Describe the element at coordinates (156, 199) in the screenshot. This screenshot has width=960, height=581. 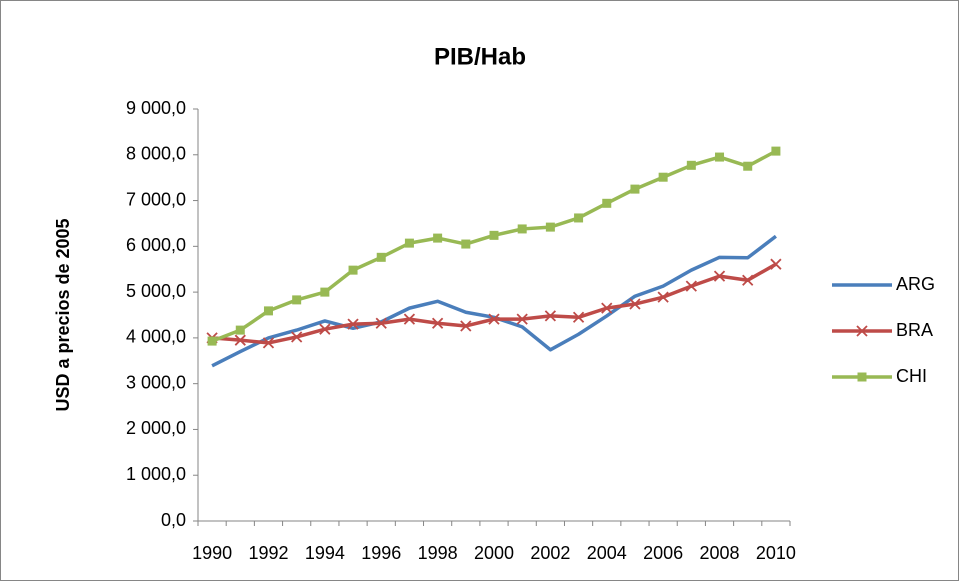
I see `y-tick-label: 7 000,0` at that location.